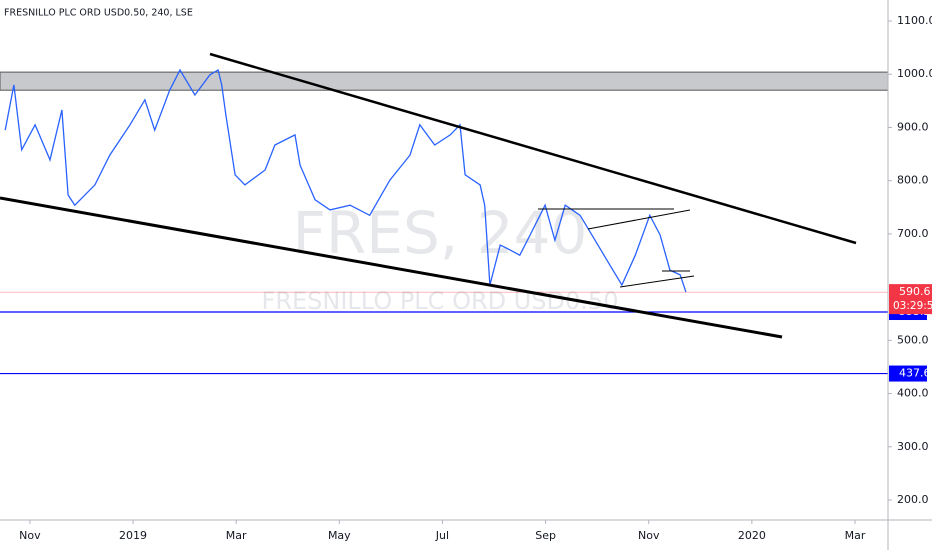  Describe the element at coordinates (339, 535) in the screenshot. I see `x-tick-label: May` at that location.